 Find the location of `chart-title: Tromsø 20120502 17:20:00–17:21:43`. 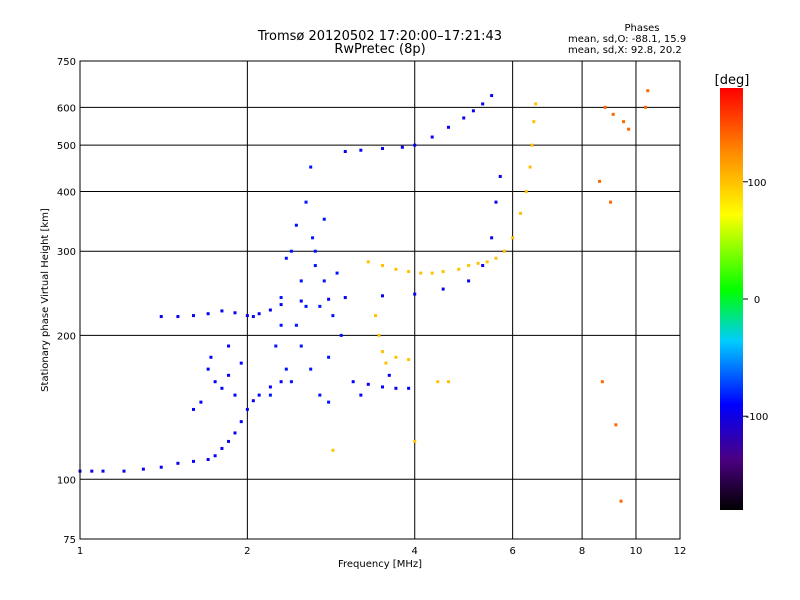

chart-title: Tromsø 20120502 17:20:00–17:21:43 is located at coordinates (379, 36).